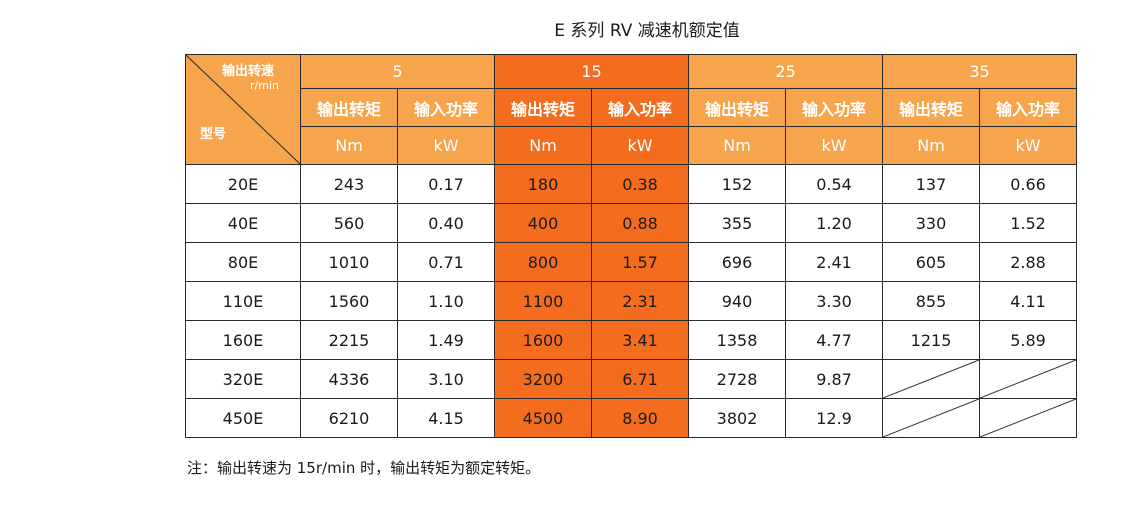  Describe the element at coordinates (640, 301) in the screenshot. I see `power-value-cell: 2.31` at that location.